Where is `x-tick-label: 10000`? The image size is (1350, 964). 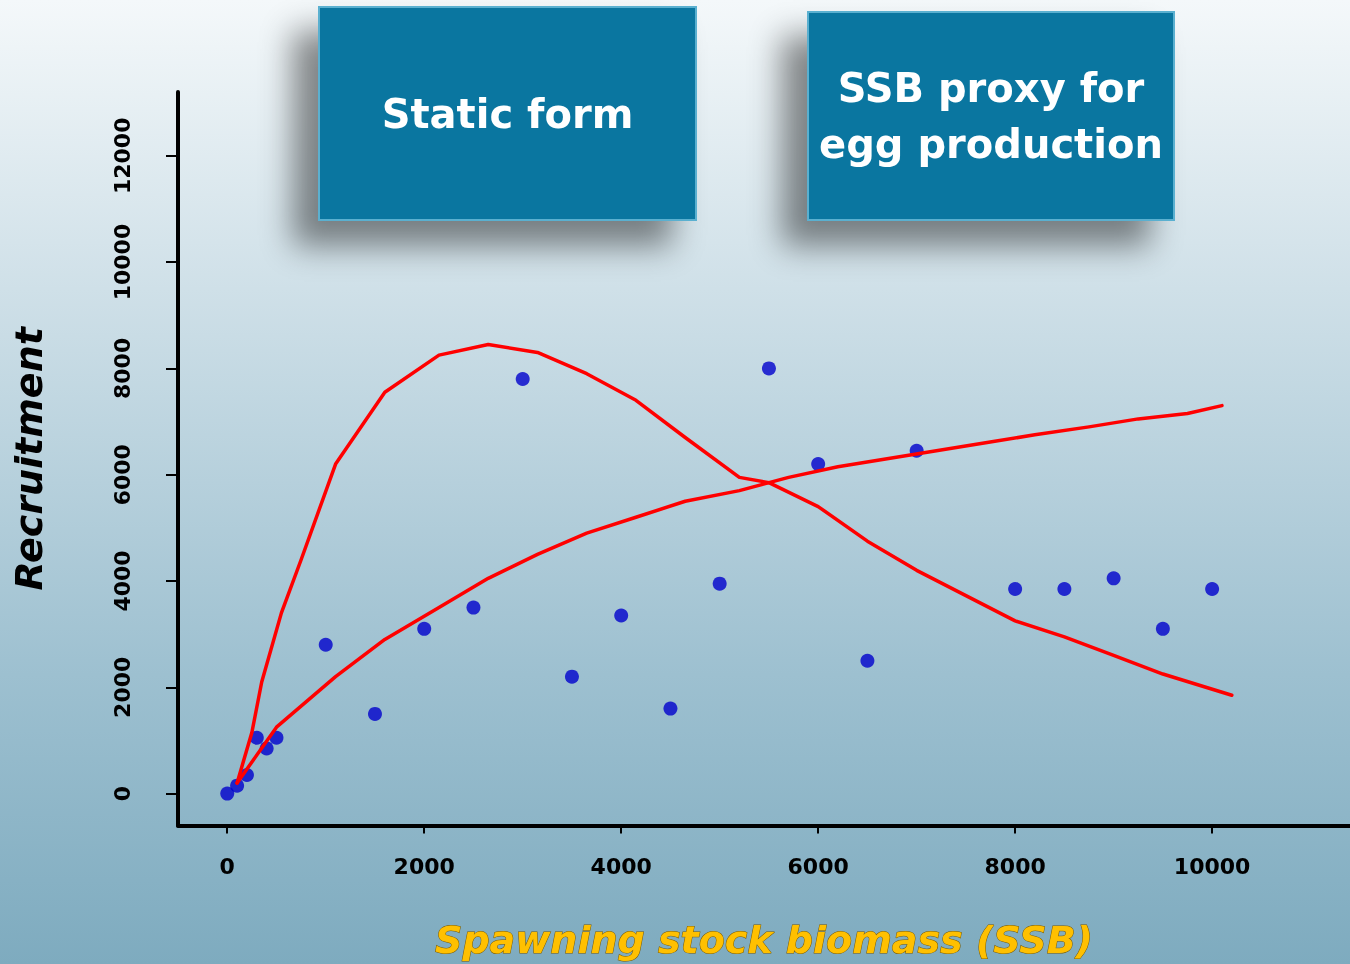
x-tick-label: 10000 is located at coordinates (1212, 866).